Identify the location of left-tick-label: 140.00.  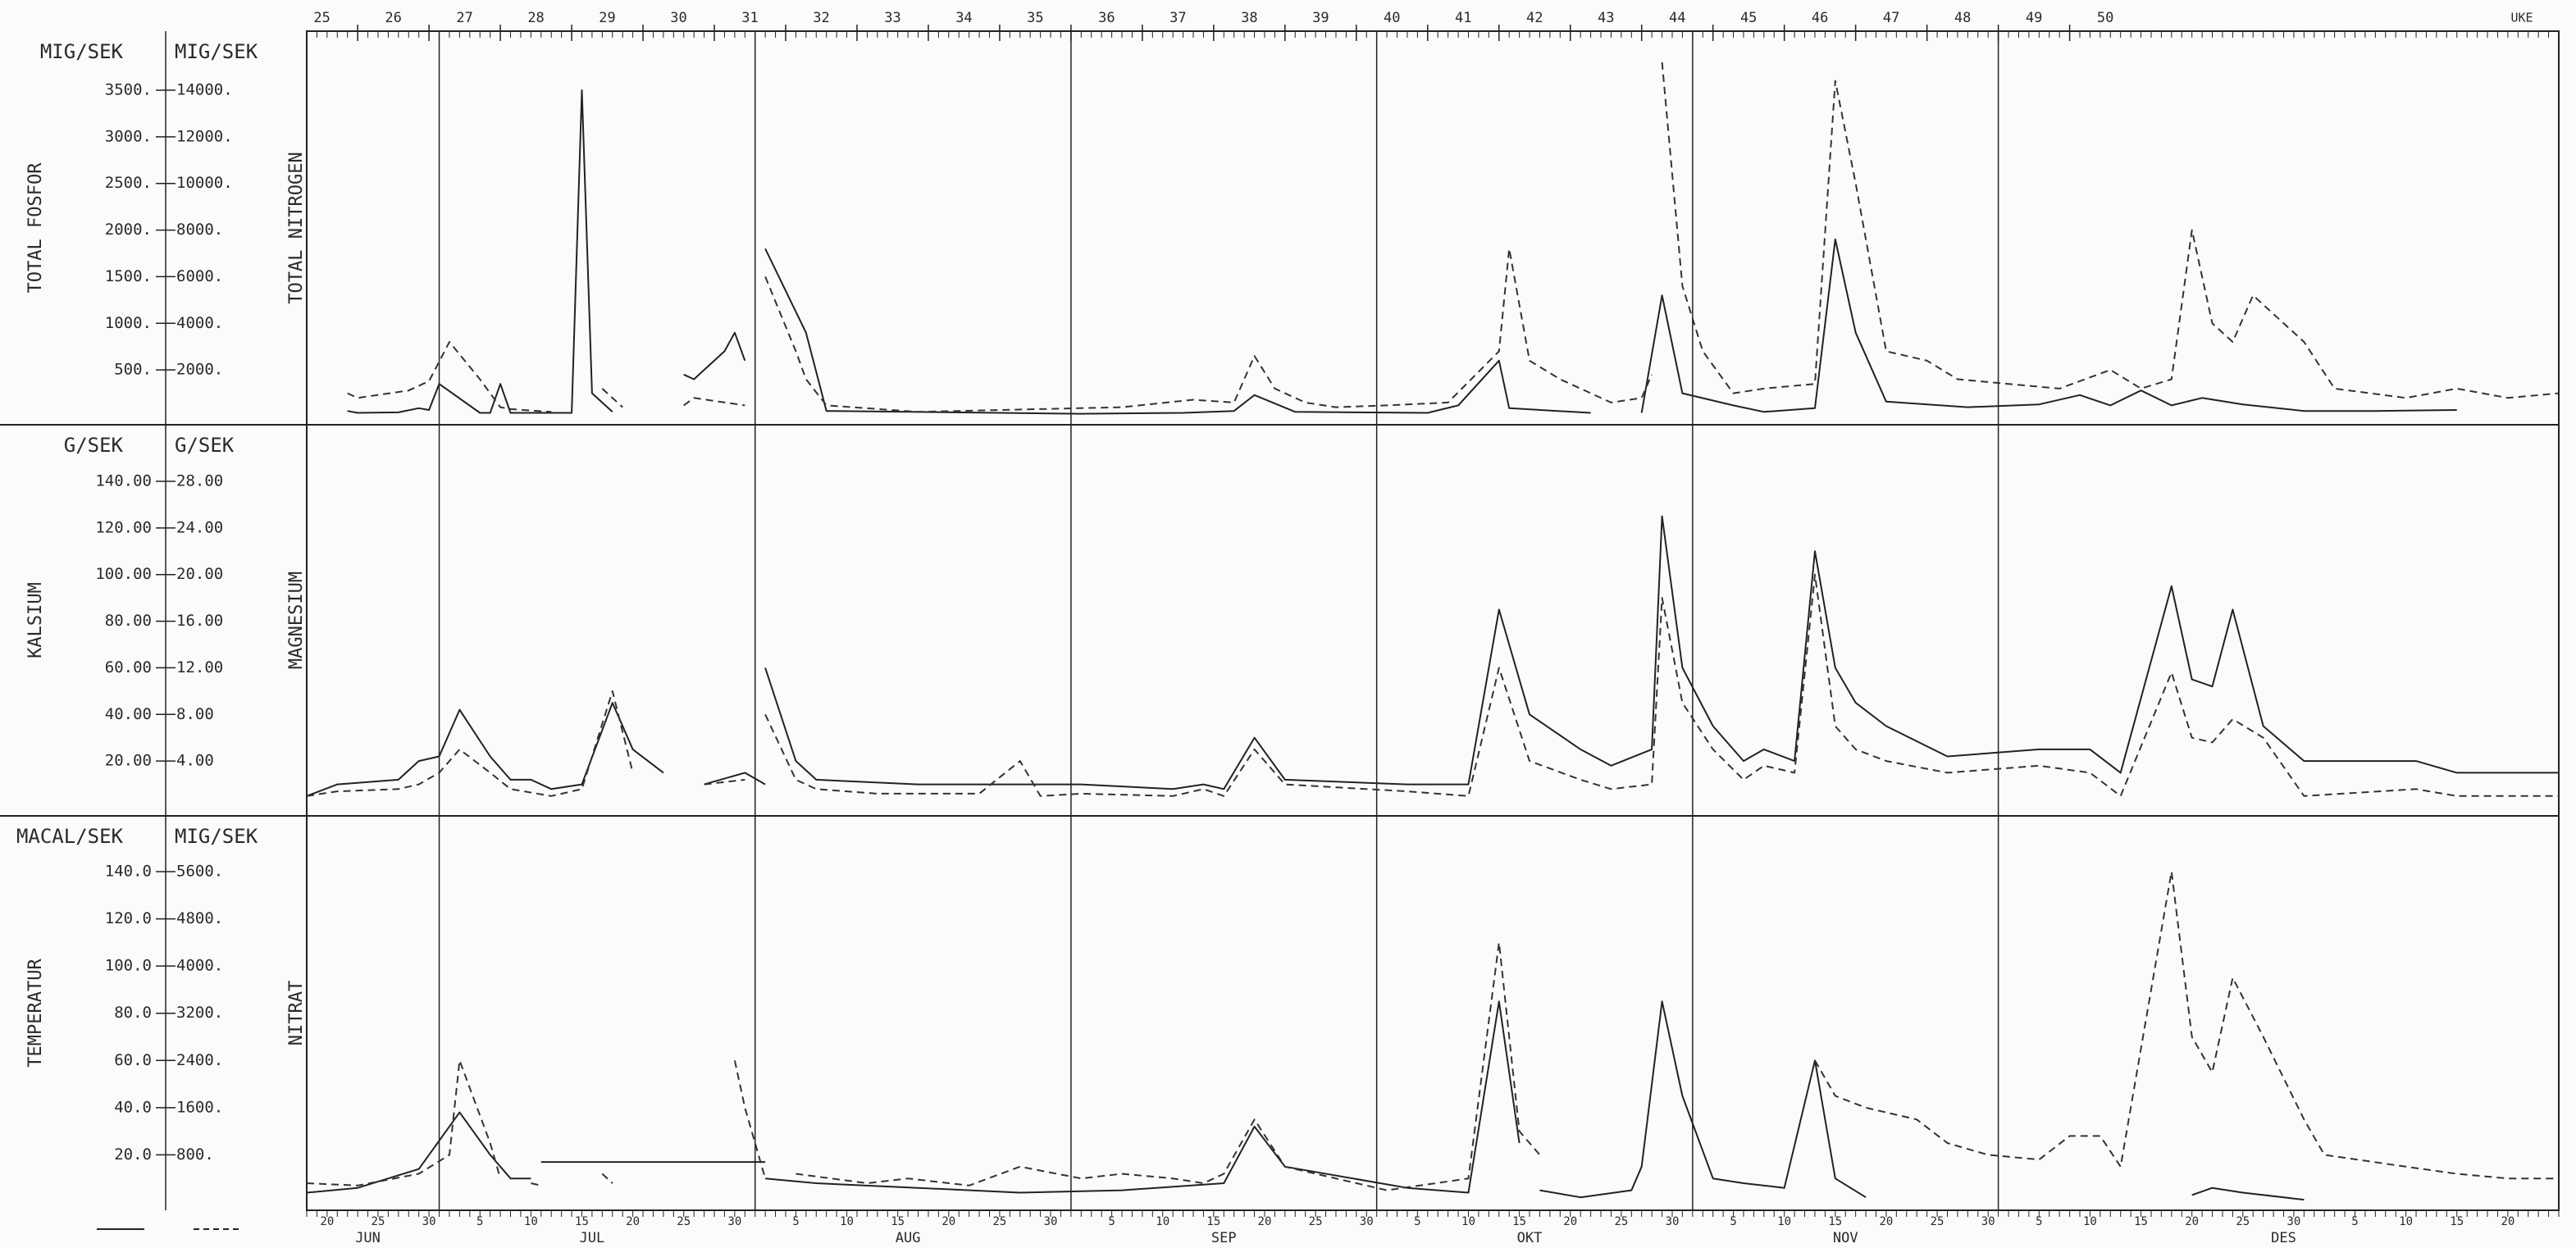
(123, 481).